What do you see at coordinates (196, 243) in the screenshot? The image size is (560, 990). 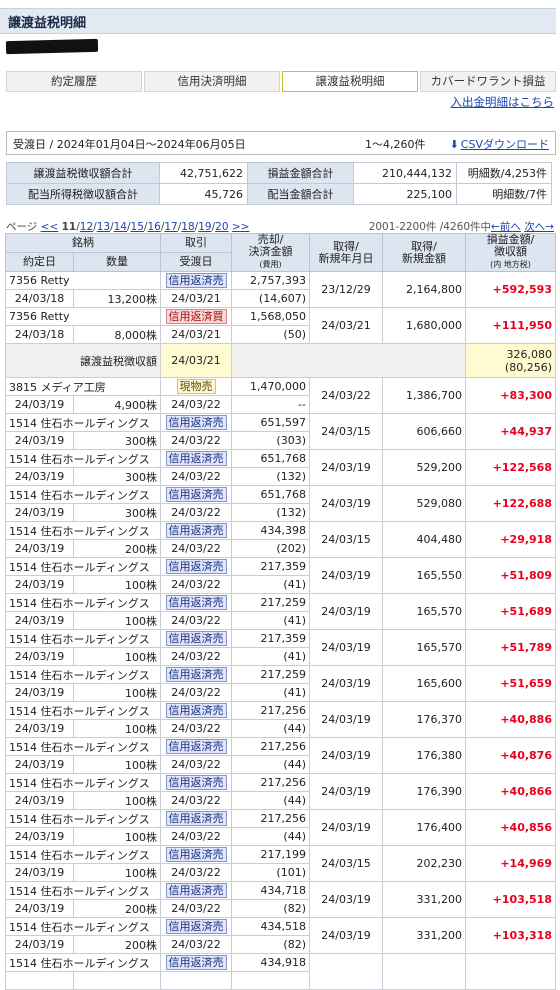 I see `header-type: 取引` at bounding box center [196, 243].